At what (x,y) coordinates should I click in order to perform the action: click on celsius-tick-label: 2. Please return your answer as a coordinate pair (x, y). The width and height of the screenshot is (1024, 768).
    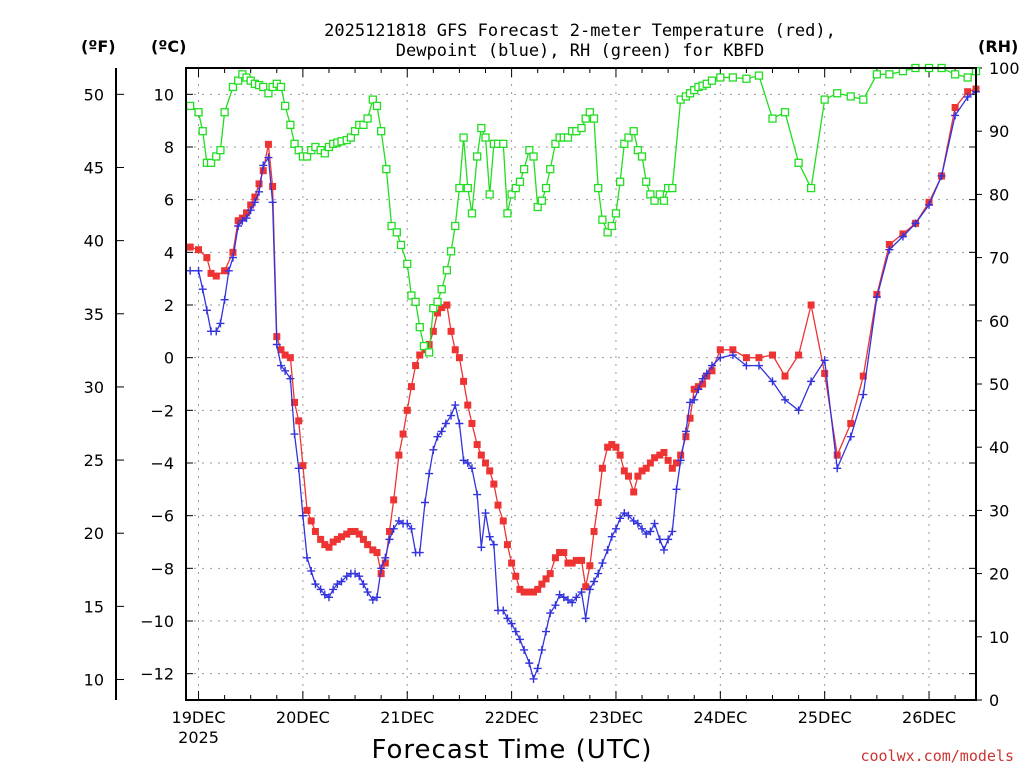
    Looking at the image, I should click on (169, 305).